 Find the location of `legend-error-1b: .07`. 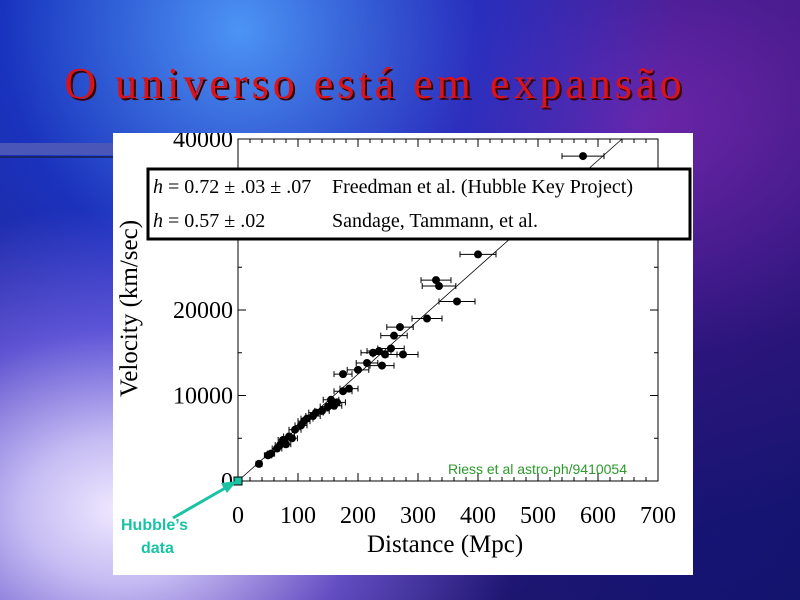

legend-error-1b: .07 is located at coordinates (298, 187).